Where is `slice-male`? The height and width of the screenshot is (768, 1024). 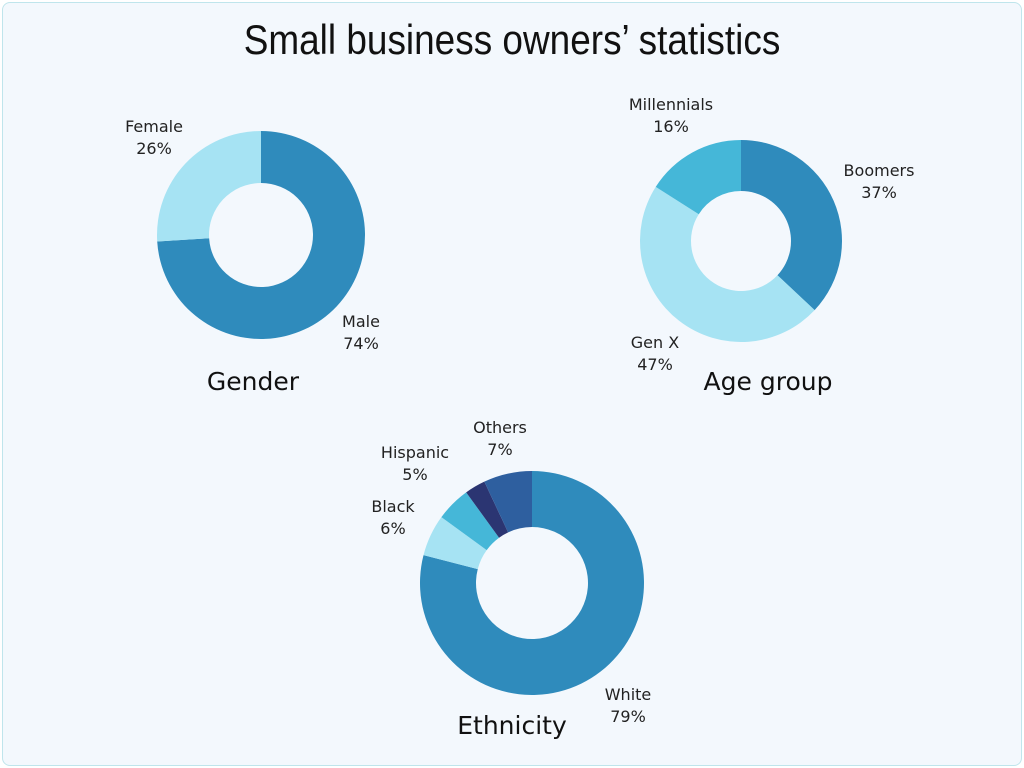
slice-male is located at coordinates (261, 235).